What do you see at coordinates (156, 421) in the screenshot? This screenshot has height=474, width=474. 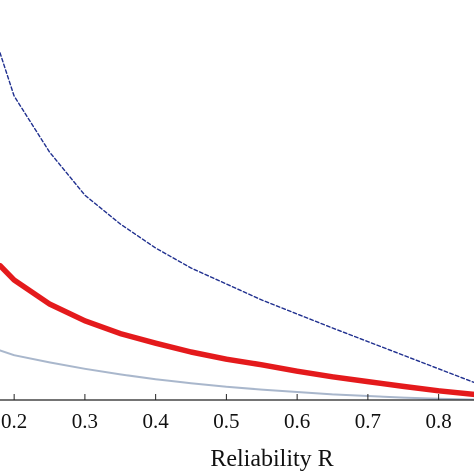 I see `x-tick-label: 0.4` at bounding box center [156, 421].